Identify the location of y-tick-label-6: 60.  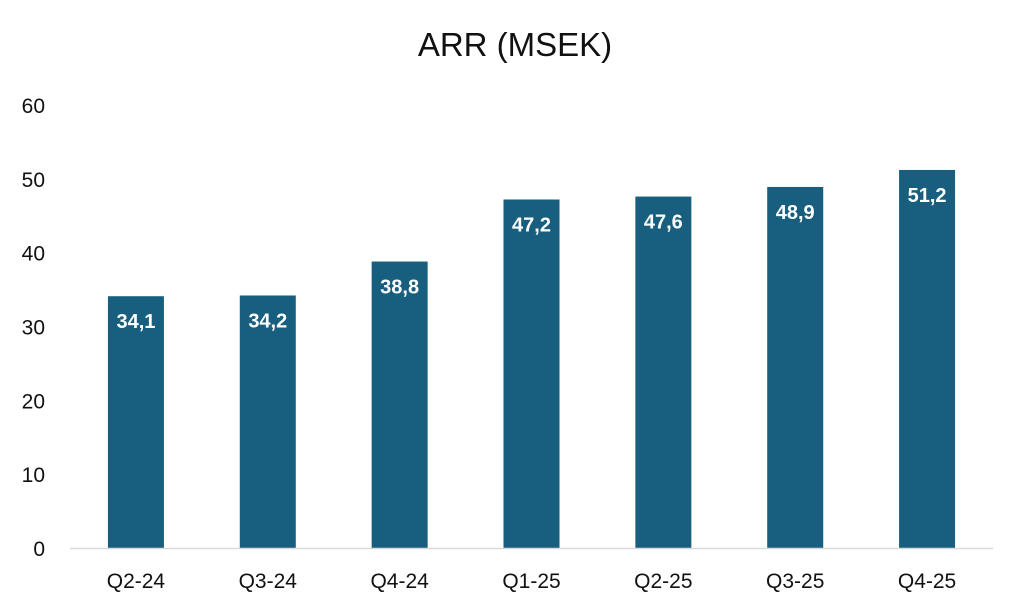
(33, 106).